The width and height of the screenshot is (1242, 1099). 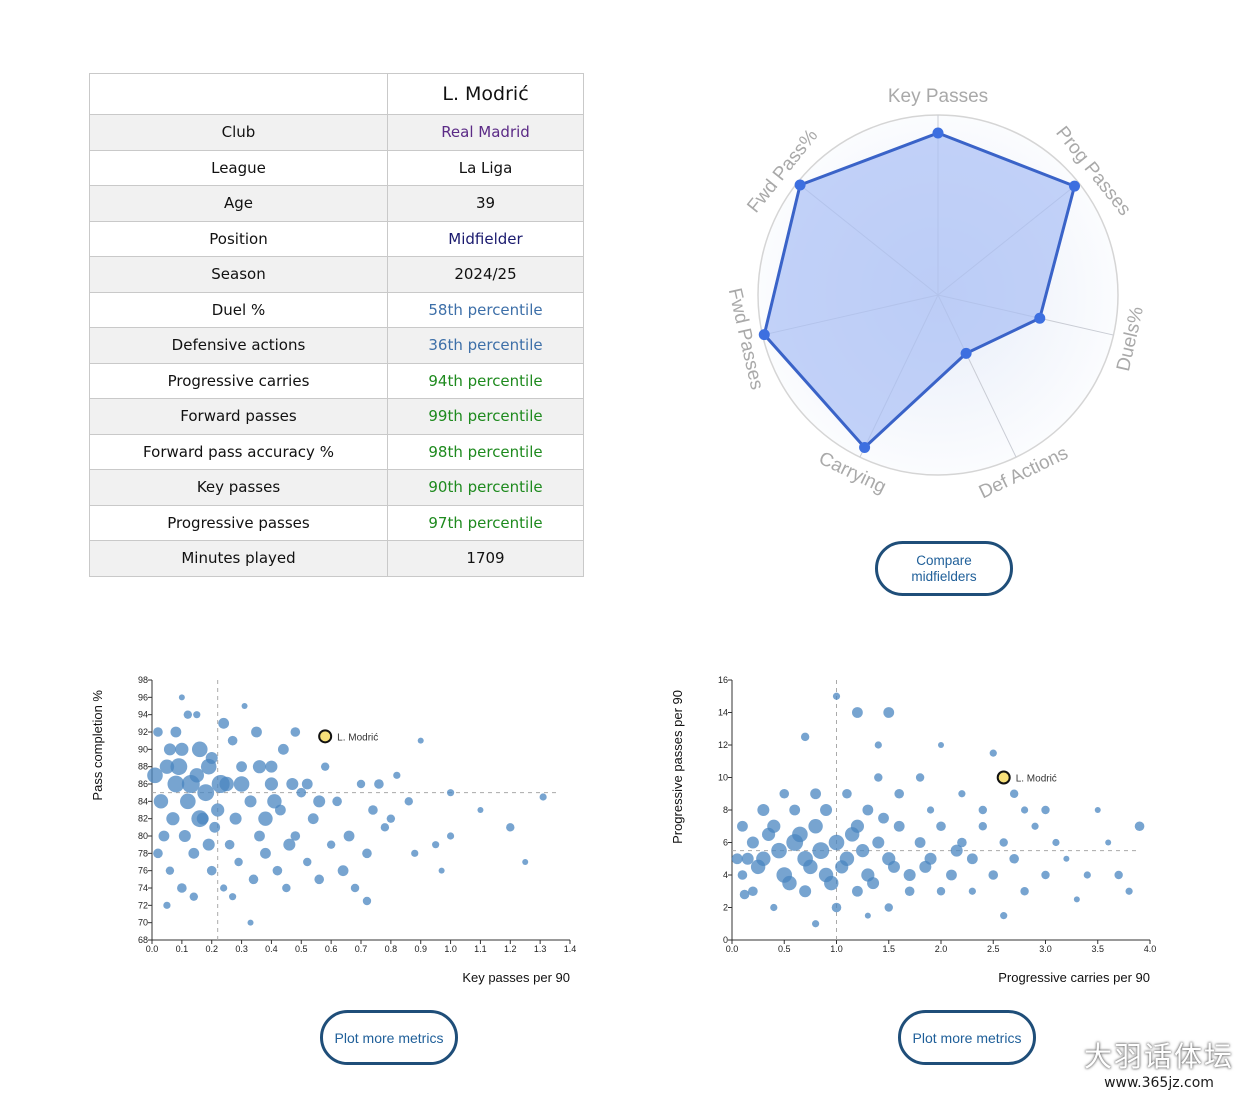 What do you see at coordinates (516, 977) in the screenshot?
I see `x-axis-label: Key passes per 90` at bounding box center [516, 977].